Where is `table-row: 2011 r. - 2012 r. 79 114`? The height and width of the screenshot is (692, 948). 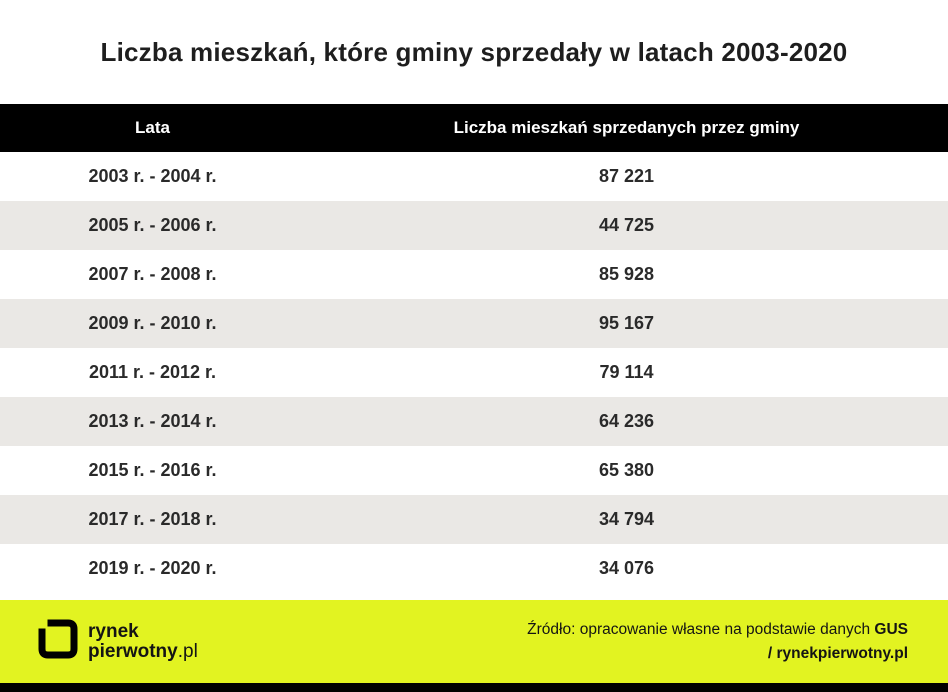
table-row: 2011 r. - 2012 r. 79 114 is located at coordinates (474, 372).